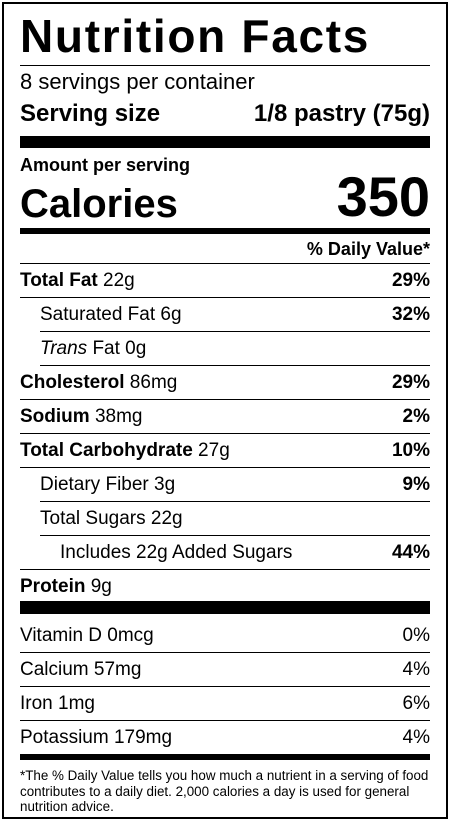 This screenshot has width=454, height=825. I want to click on vitamin-row: Iron 1mg 6%, so click(225, 704).